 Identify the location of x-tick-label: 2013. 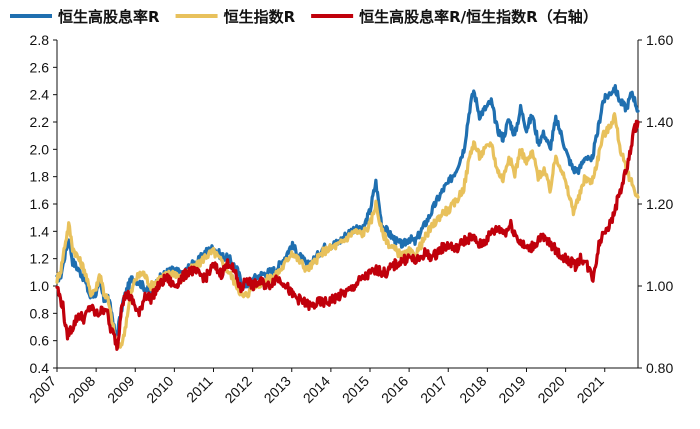
(277, 389).